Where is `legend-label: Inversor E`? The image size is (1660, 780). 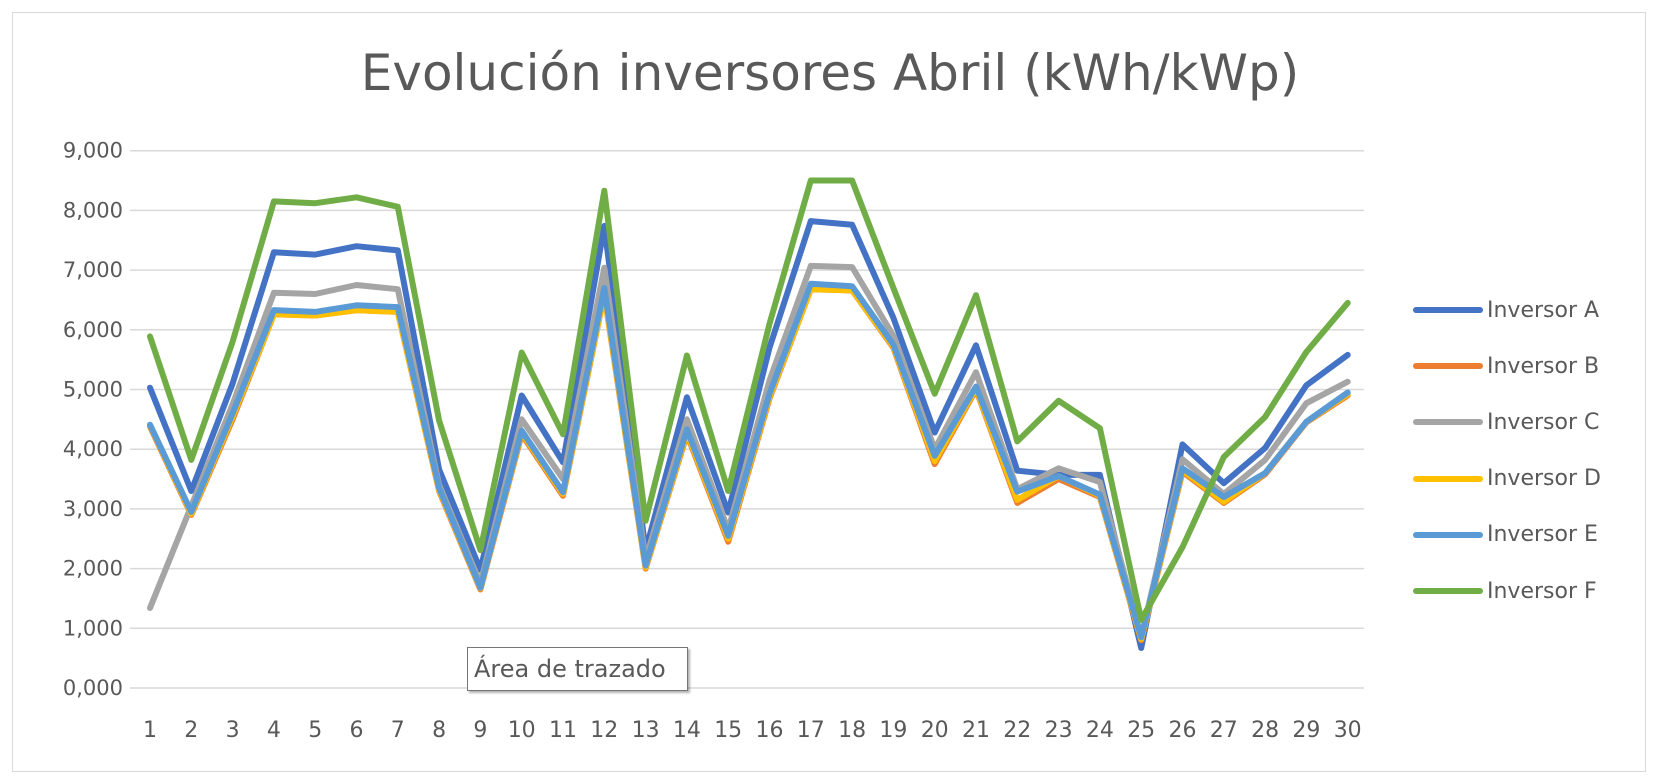
legend-label: Inversor E is located at coordinates (1542, 535).